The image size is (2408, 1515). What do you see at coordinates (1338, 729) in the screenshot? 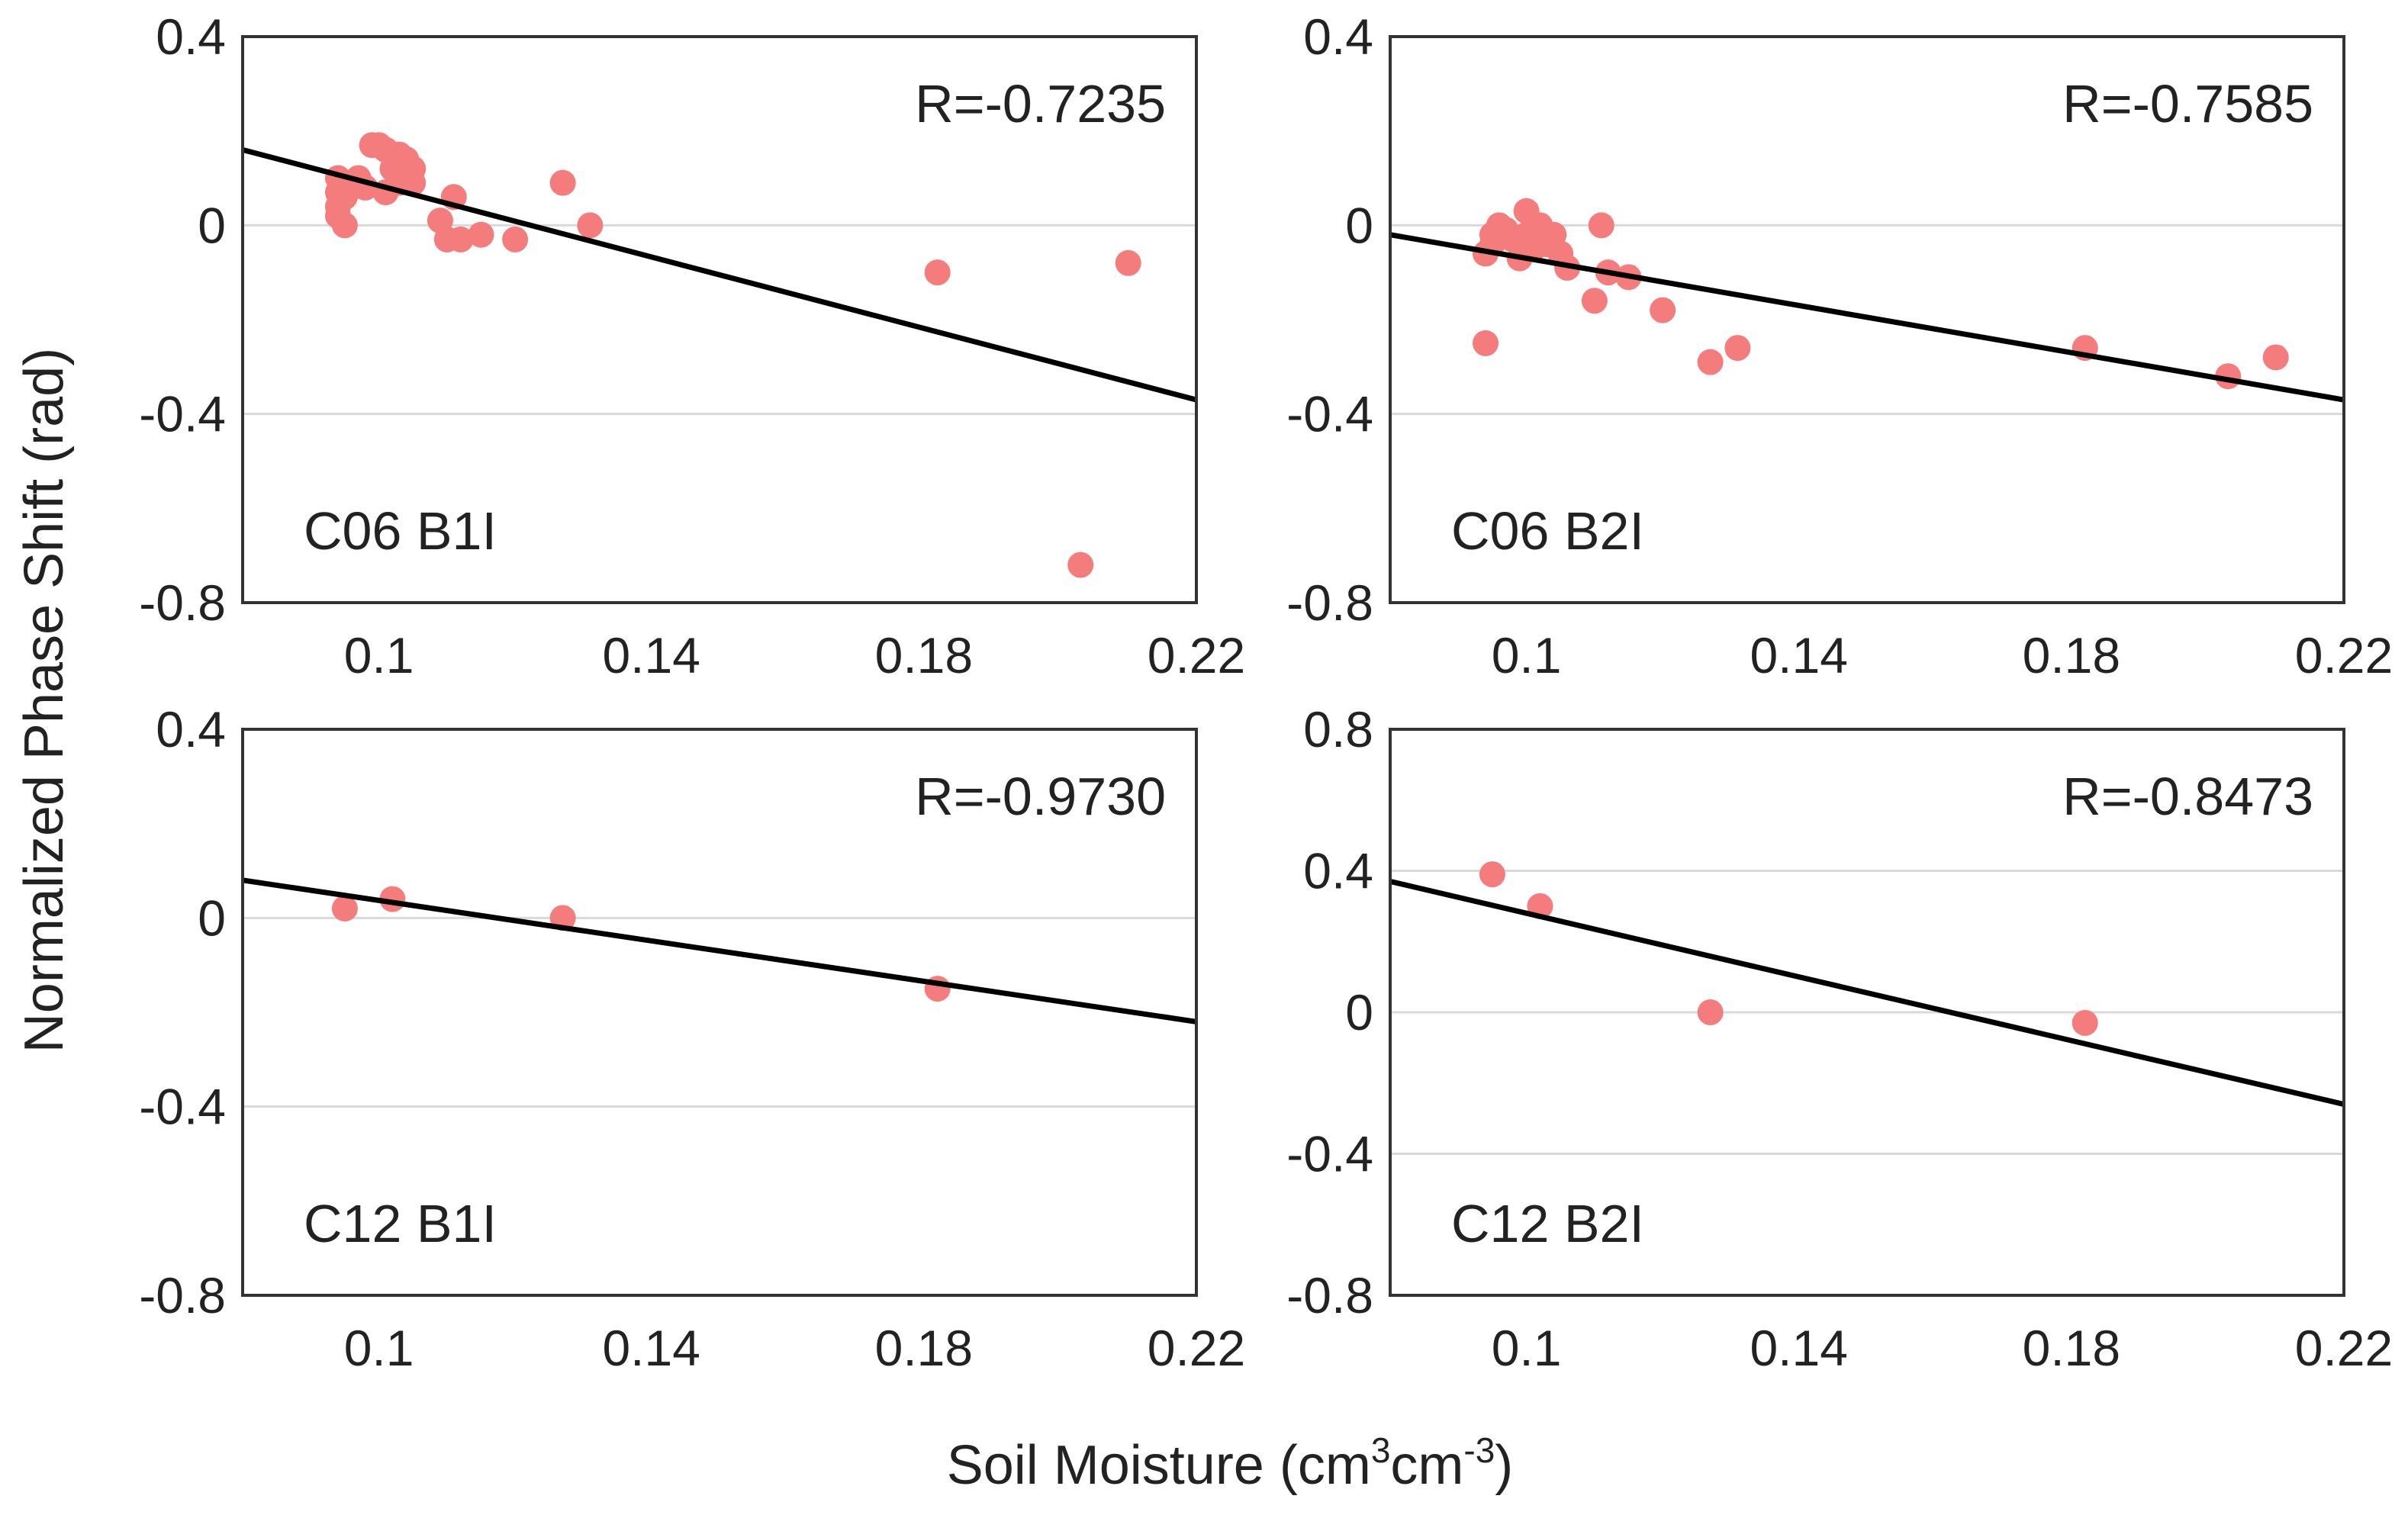
I see `y-tick-label: 0.8` at bounding box center [1338, 729].